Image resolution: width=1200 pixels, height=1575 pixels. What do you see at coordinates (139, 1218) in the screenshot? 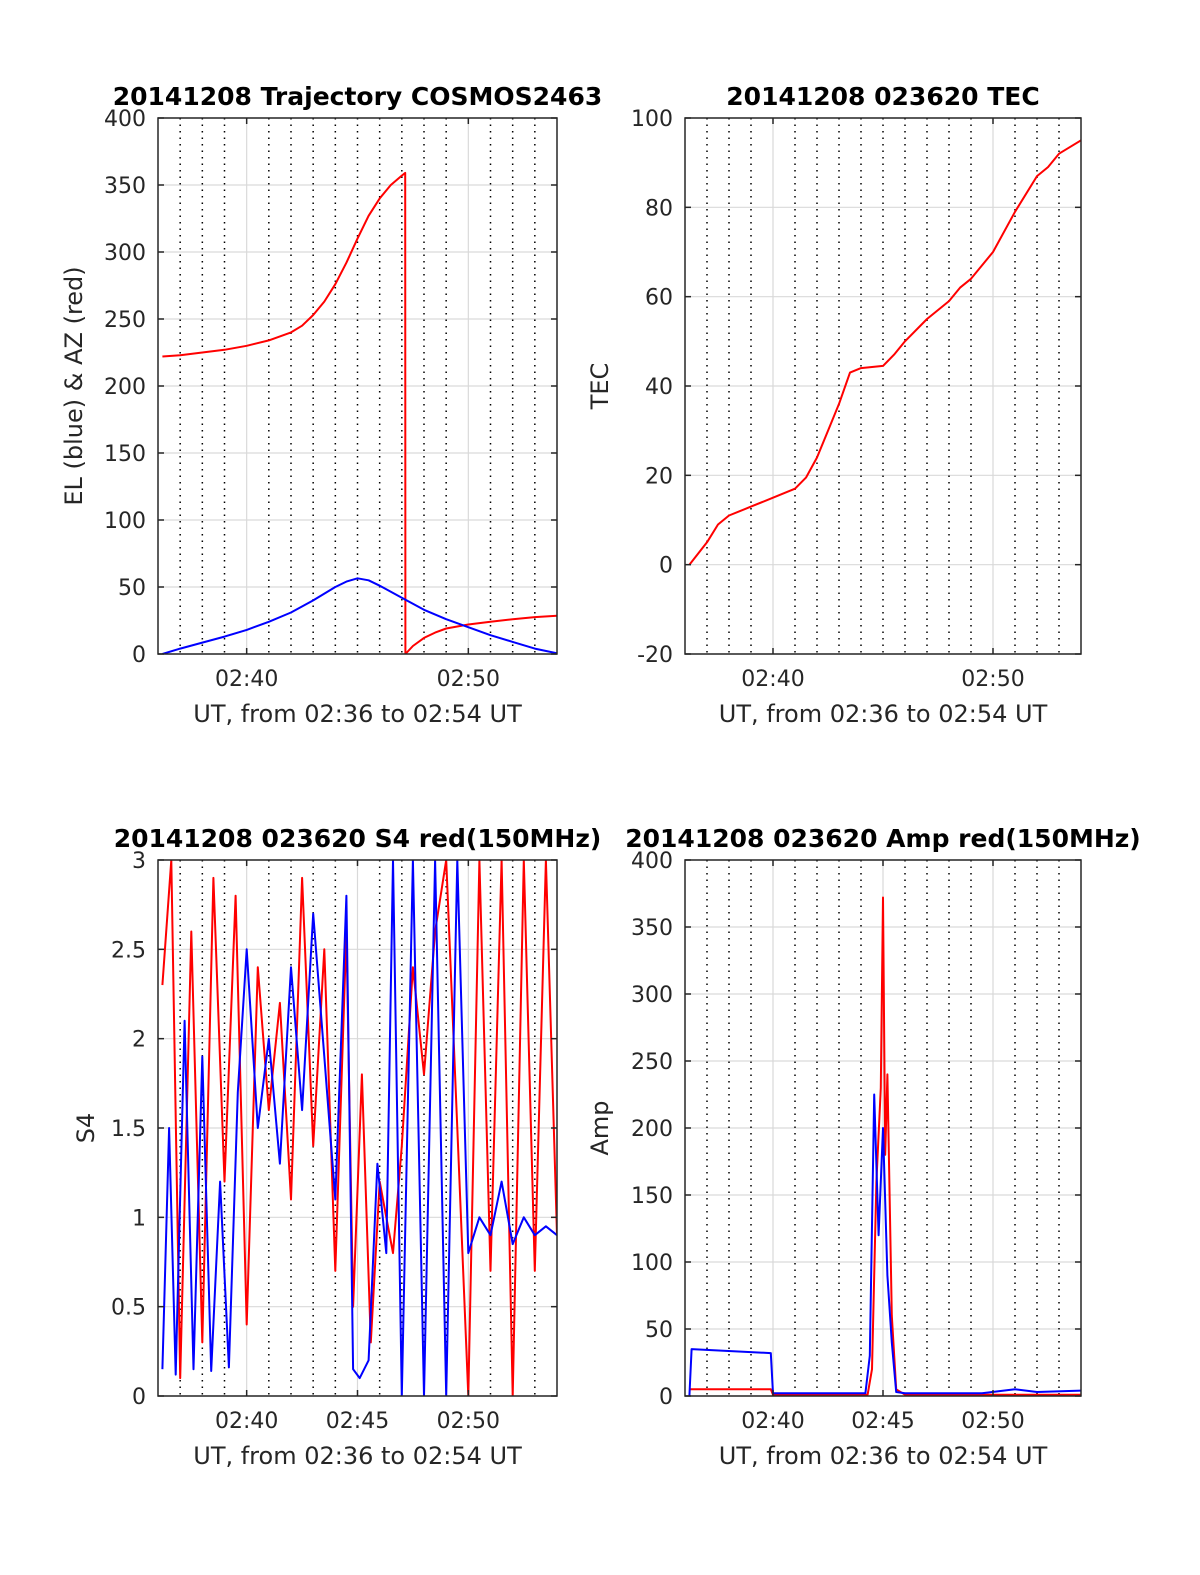
I see `y-tick-label: 1` at bounding box center [139, 1218].